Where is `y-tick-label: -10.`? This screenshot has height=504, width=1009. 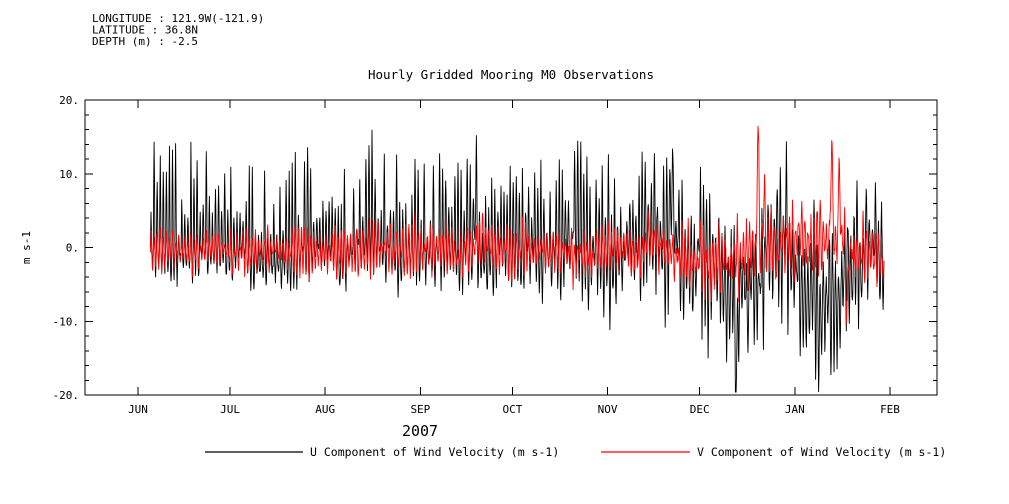 y-tick-label: -10. is located at coordinates (66, 321).